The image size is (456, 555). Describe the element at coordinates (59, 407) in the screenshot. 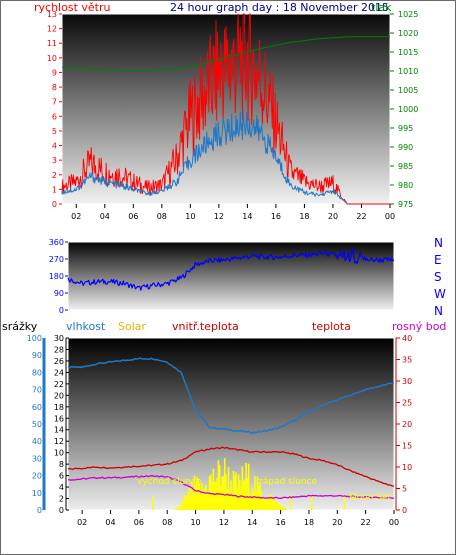

I see `solar-y-tick-label: 18` at that location.